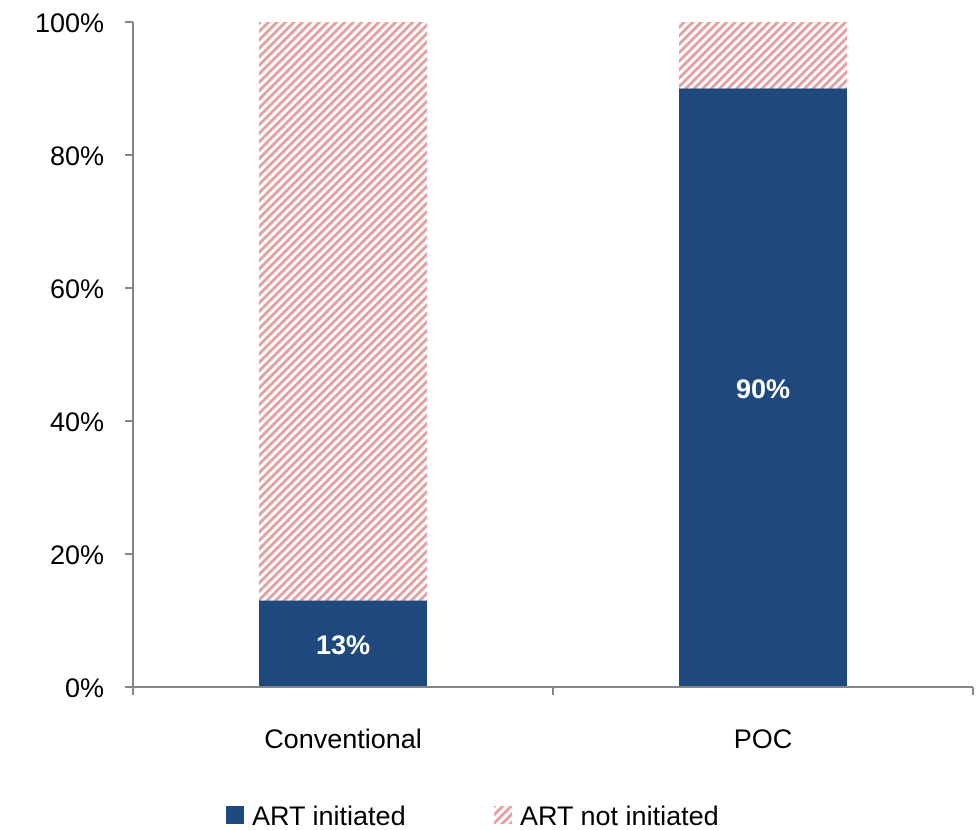  What do you see at coordinates (77, 422) in the screenshot?
I see `y-tick-label: 40%` at bounding box center [77, 422].